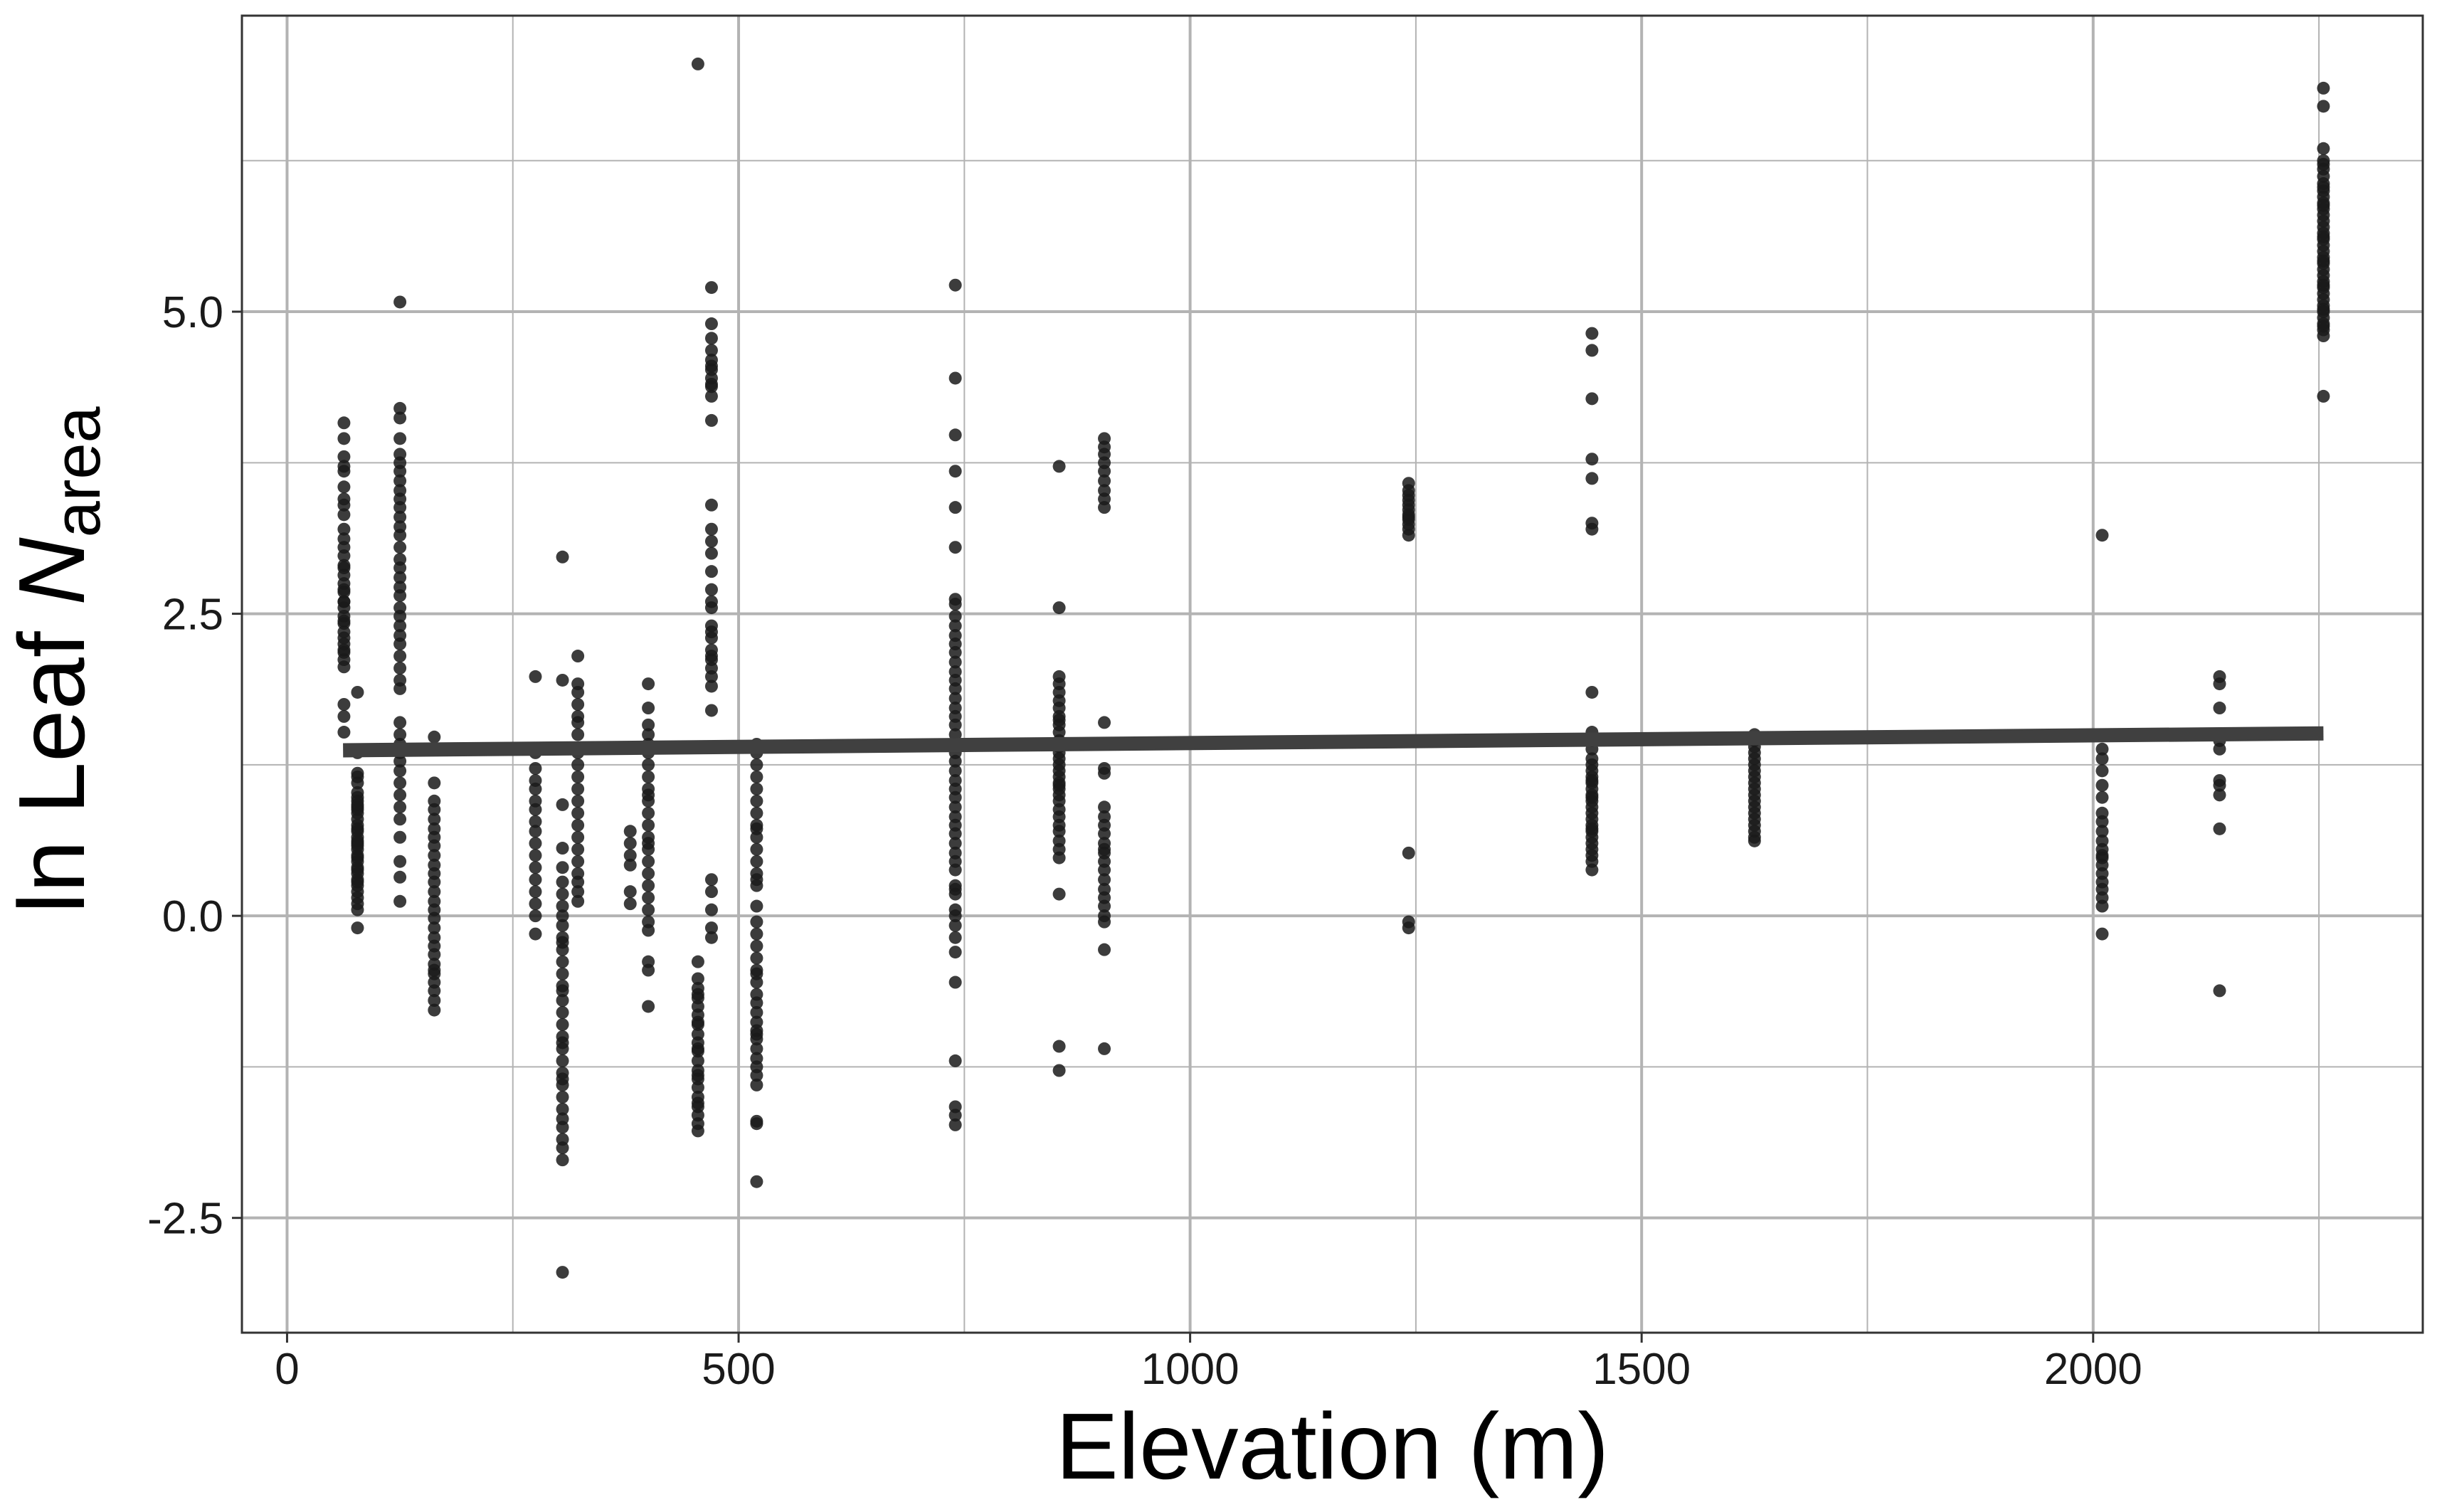  Describe the element at coordinates (192, 312) in the screenshot. I see `y-tick-label: 5.0` at that location.